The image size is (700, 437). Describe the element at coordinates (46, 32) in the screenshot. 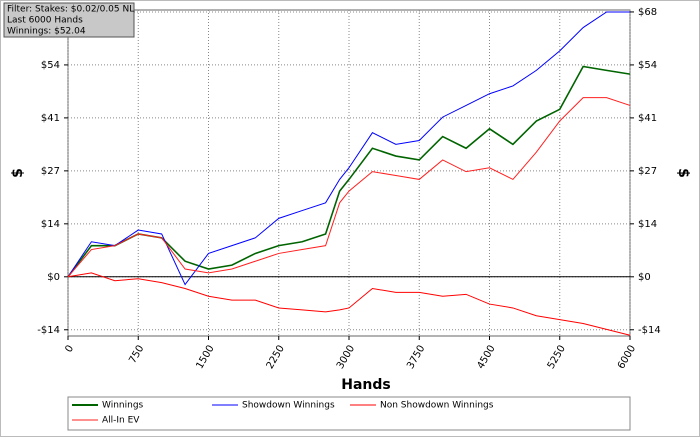

I see `info-text: Winnings: $52.04` at that location.